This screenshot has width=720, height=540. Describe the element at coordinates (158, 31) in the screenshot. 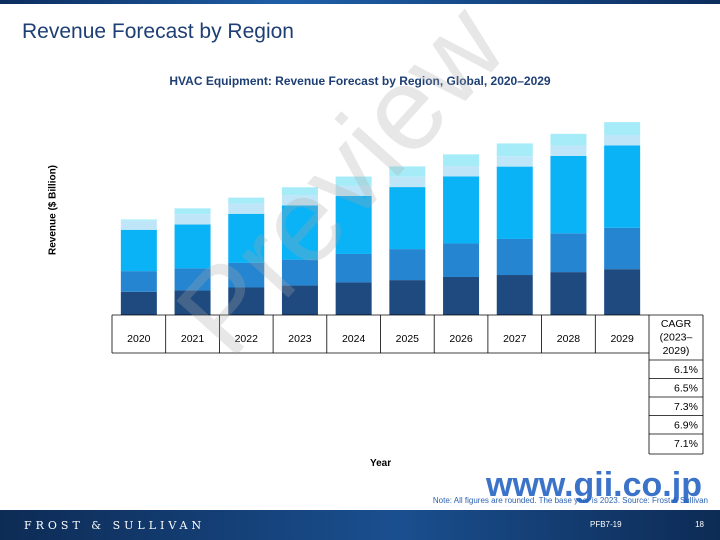

I see `page-title: Revenue Forecast by Region` at that location.